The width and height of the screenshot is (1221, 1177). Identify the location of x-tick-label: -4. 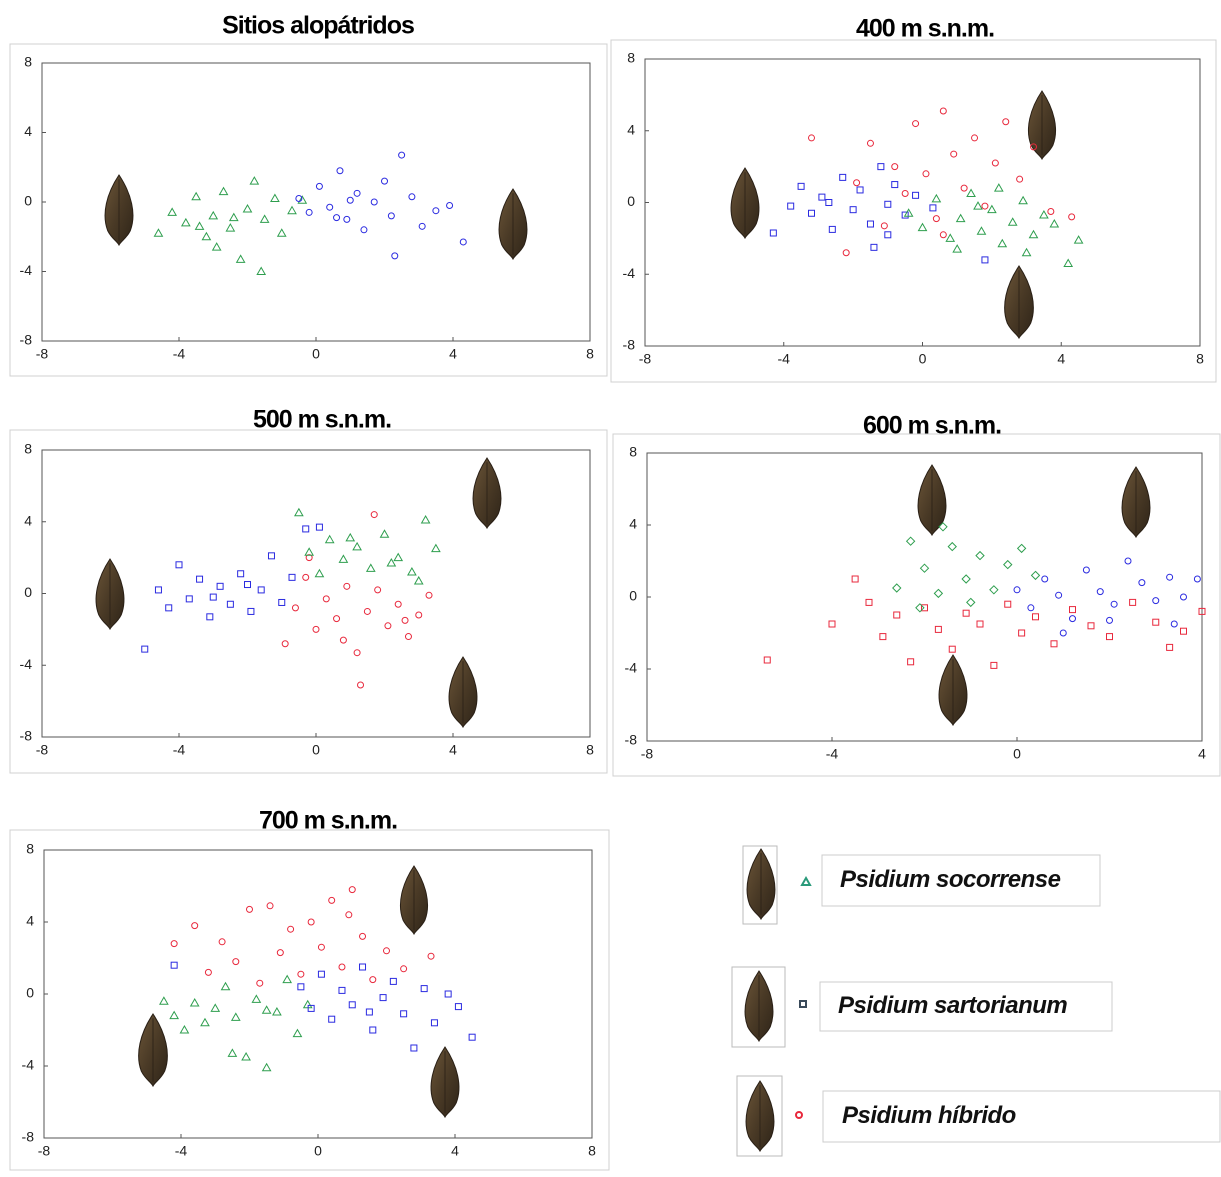
(832, 754).